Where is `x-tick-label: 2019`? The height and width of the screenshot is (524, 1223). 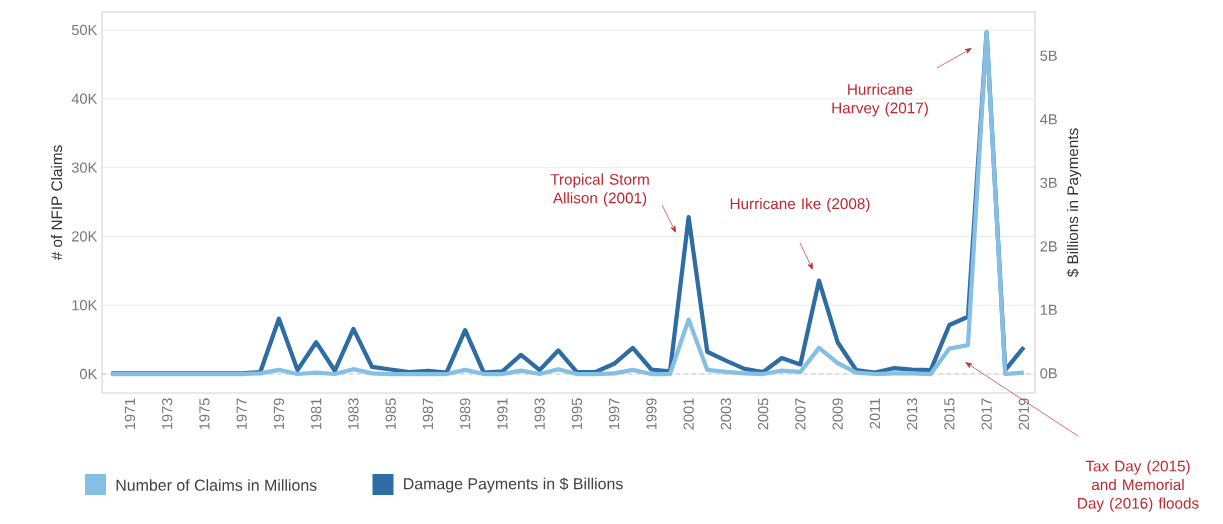 x-tick-label: 2019 is located at coordinates (1024, 414).